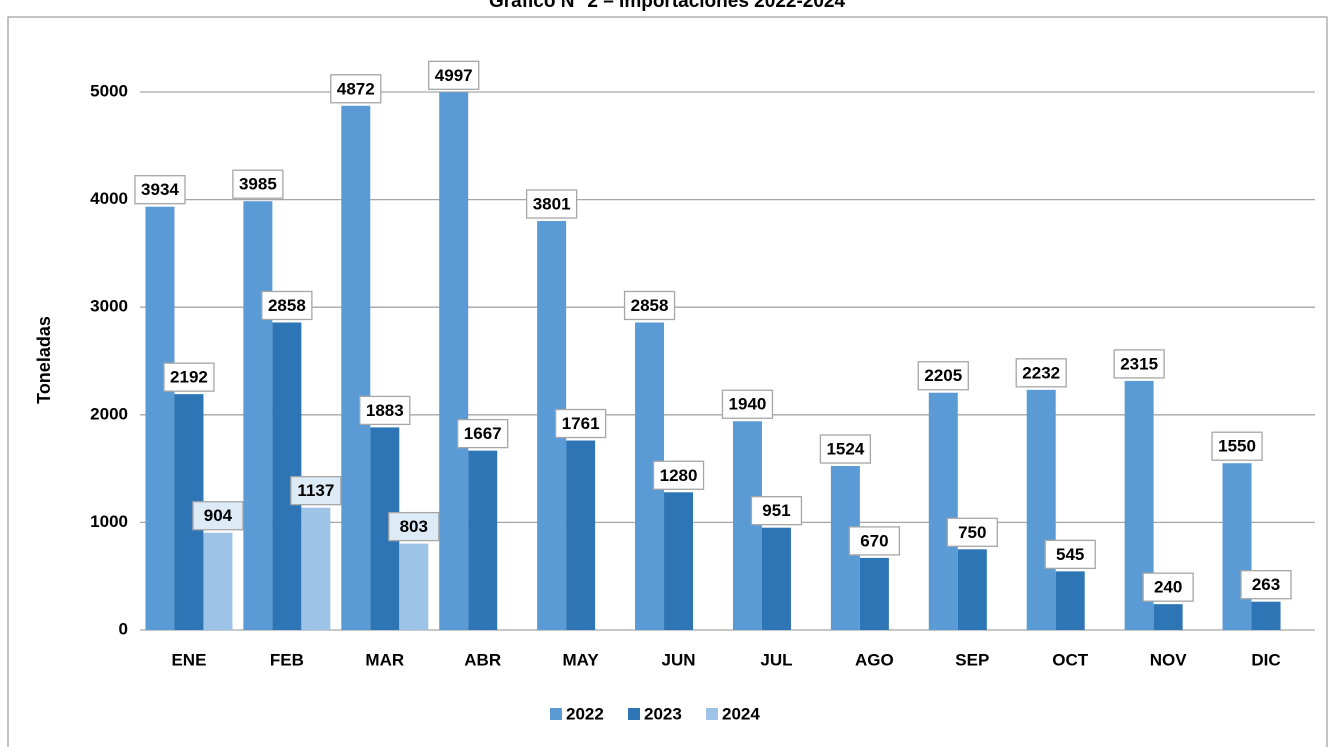 The width and height of the screenshot is (1335, 747). Describe the element at coordinates (384, 659) in the screenshot. I see `x-tick-label: MAR` at that location.